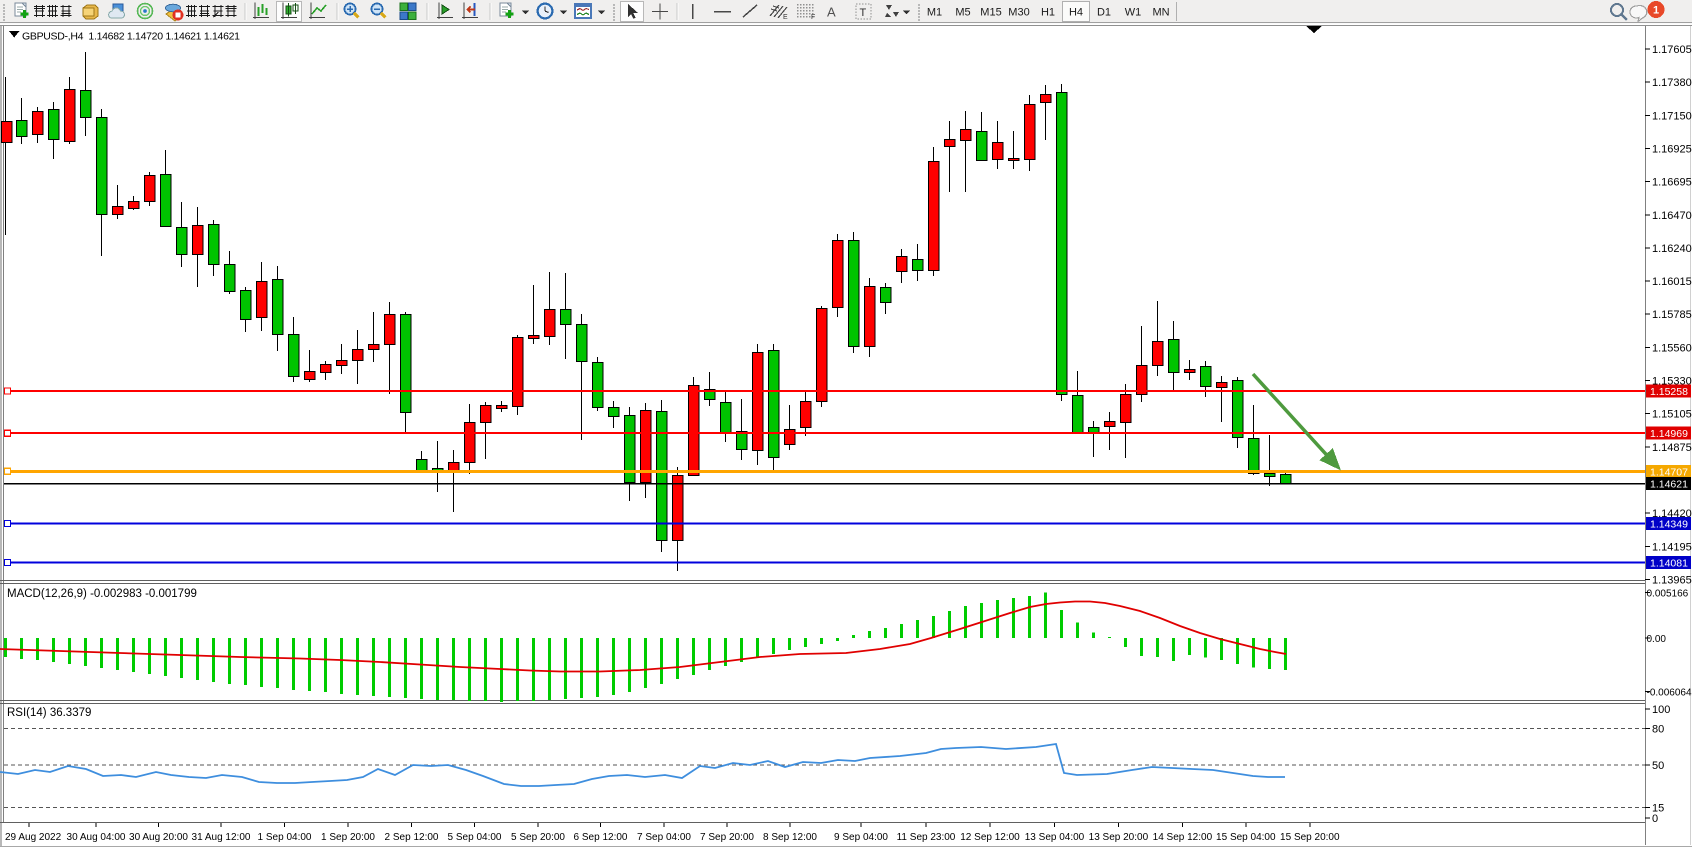  Describe the element at coordinates (1160, 13) in the screenshot. I see `svg-text: MN` at that location.